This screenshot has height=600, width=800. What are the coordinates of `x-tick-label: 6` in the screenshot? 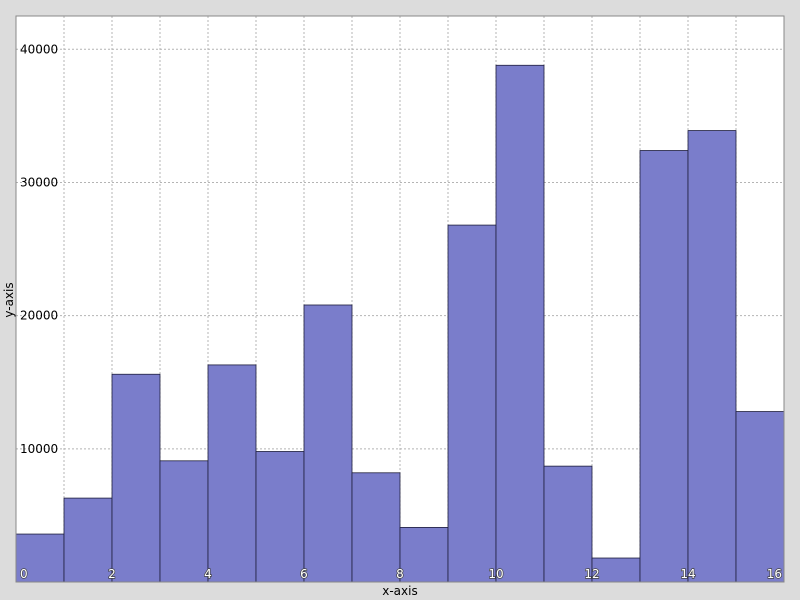 It's located at (304, 574).